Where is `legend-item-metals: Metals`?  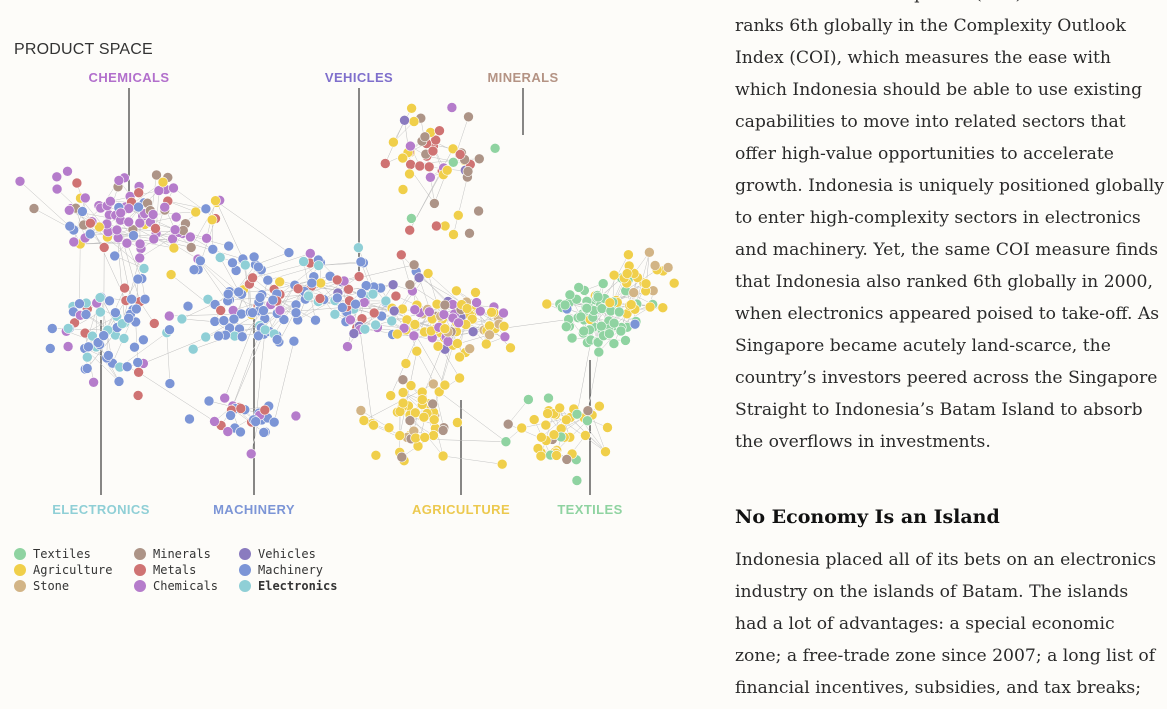
legend-item-metals: Metals is located at coordinates (186, 570).